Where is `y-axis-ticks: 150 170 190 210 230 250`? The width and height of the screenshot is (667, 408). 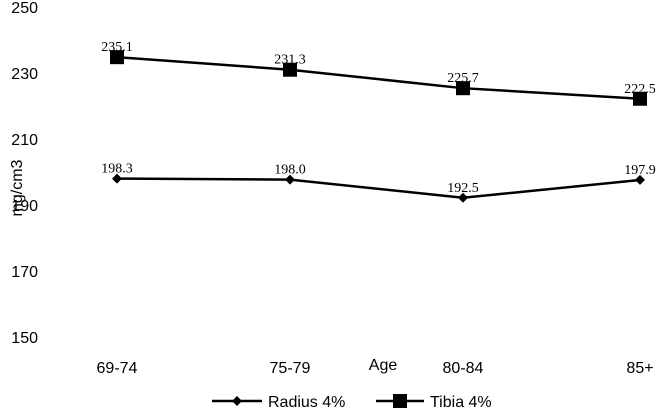
y-axis-ticks: 150 170 190 210 230 250 is located at coordinates (24, 173).